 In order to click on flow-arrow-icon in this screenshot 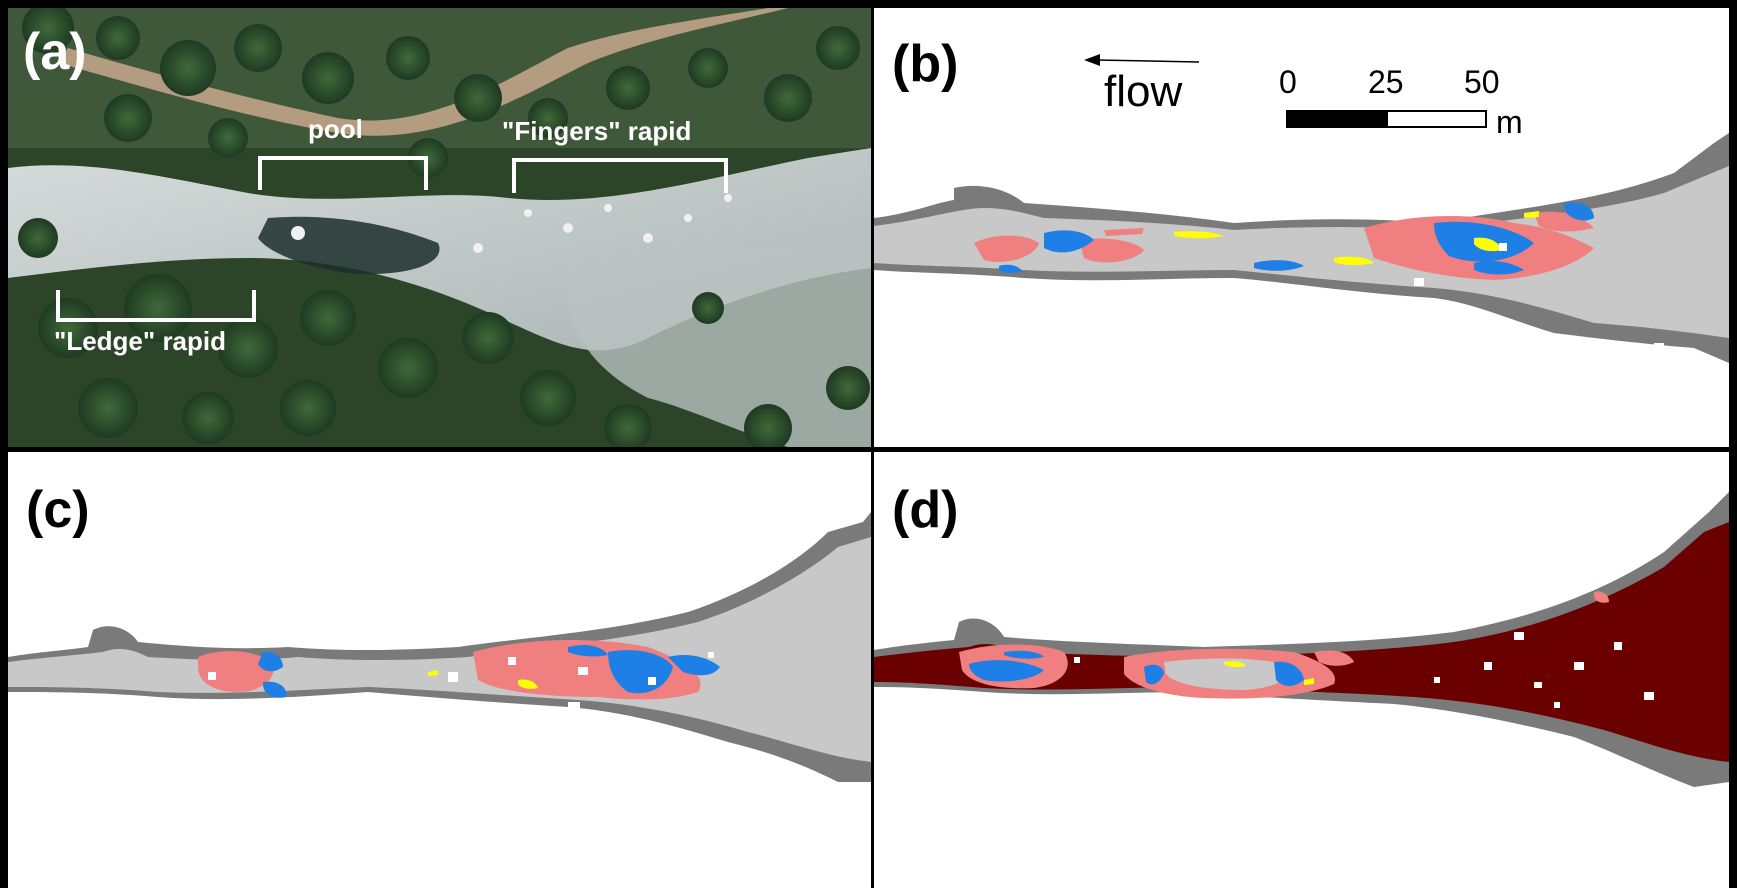, I will do `click(1142, 60)`.